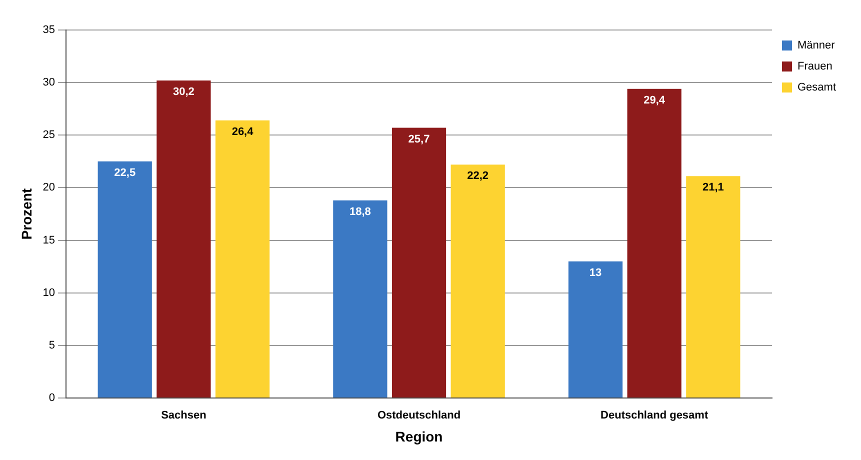 This screenshot has width=861, height=460. Describe the element at coordinates (49, 188) in the screenshot. I see `y-tick-label: 20` at that location.